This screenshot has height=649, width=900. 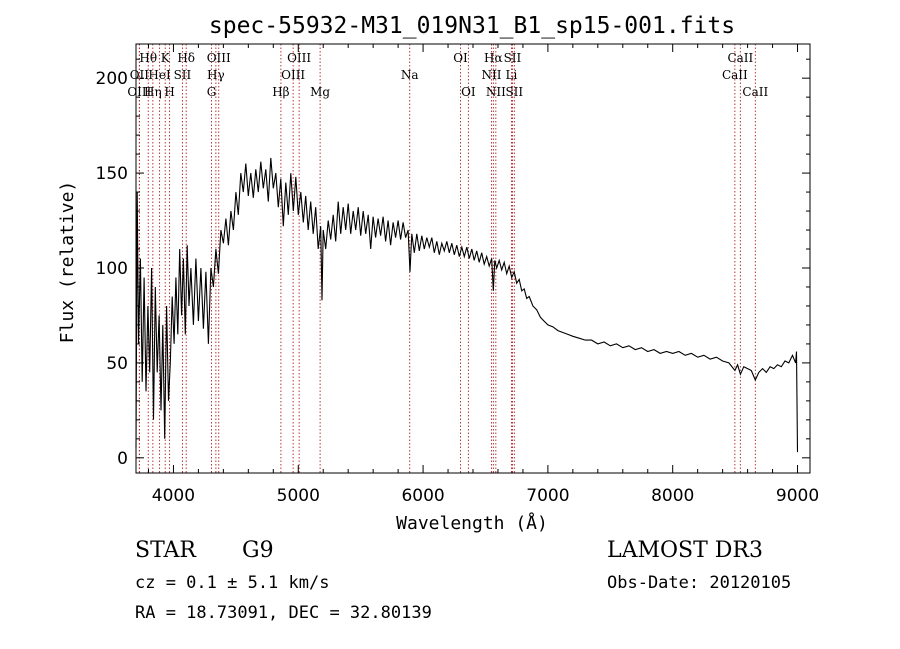 I want to click on y-tick-label-2: 100, so click(x=112, y=269).